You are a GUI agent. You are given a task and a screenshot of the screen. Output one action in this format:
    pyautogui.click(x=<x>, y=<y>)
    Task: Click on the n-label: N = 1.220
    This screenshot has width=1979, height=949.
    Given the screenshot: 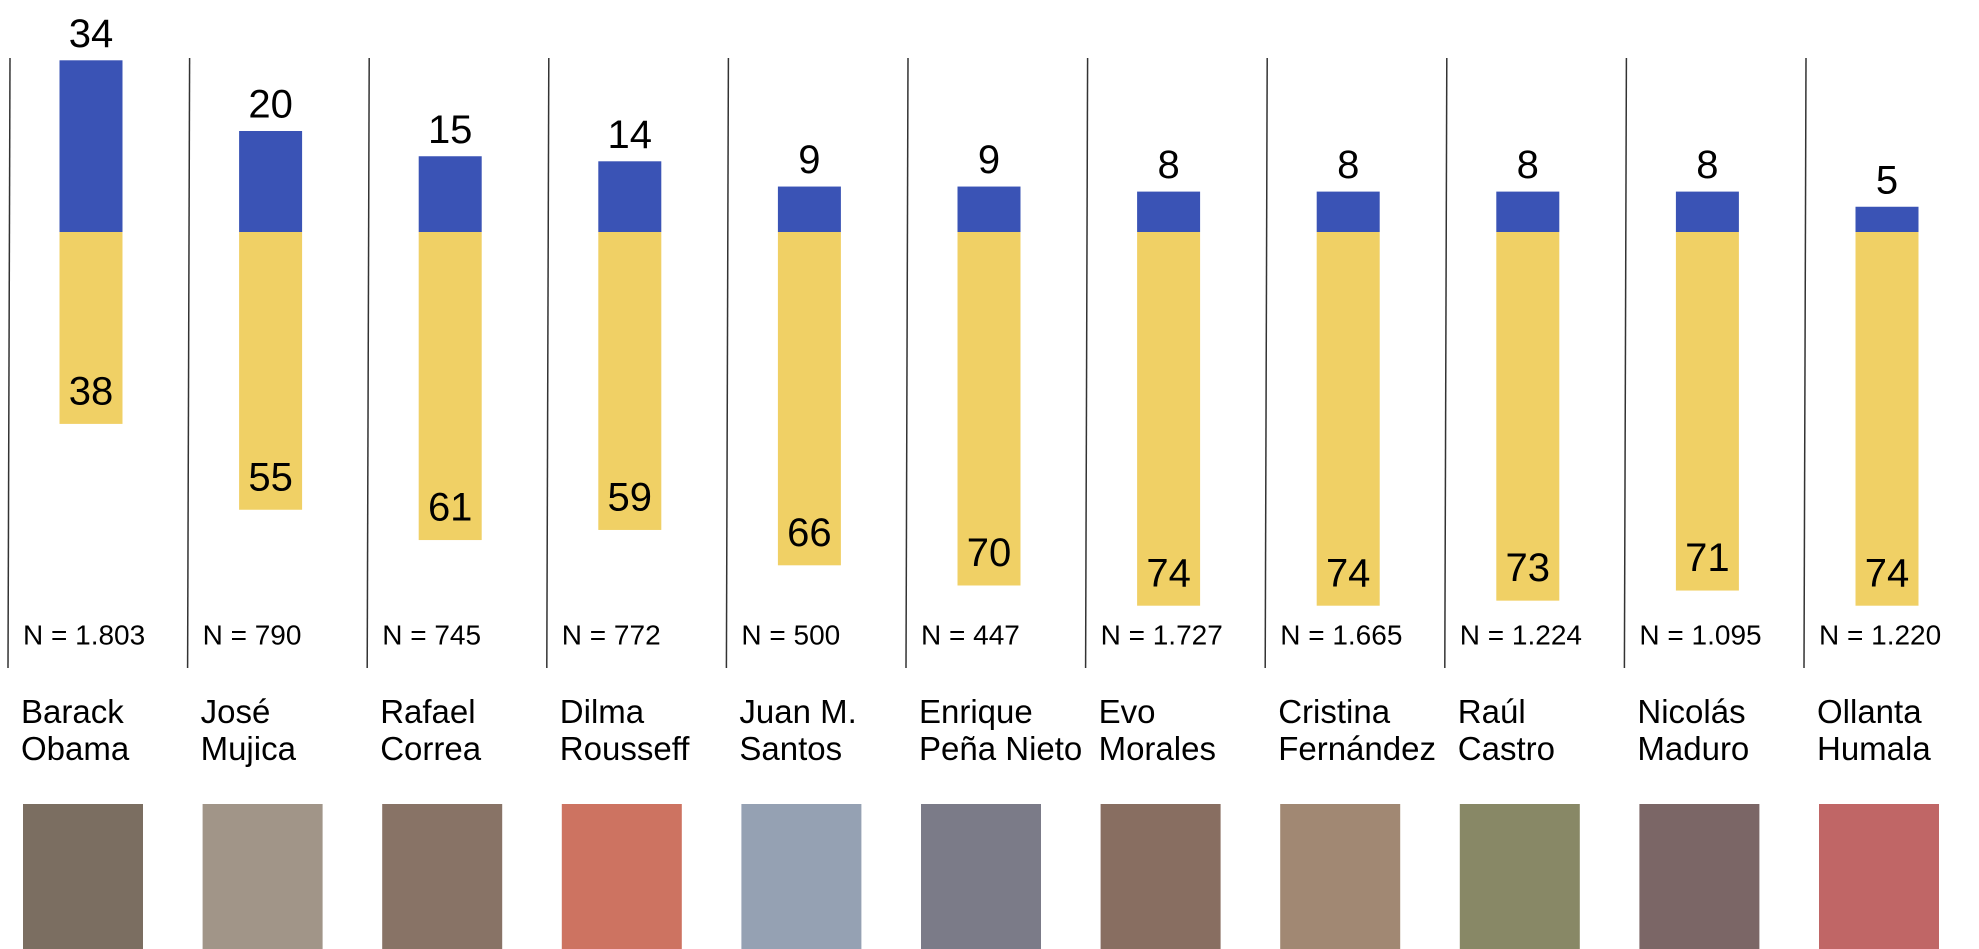 What is the action you would take?
    pyautogui.click(x=1880, y=634)
    